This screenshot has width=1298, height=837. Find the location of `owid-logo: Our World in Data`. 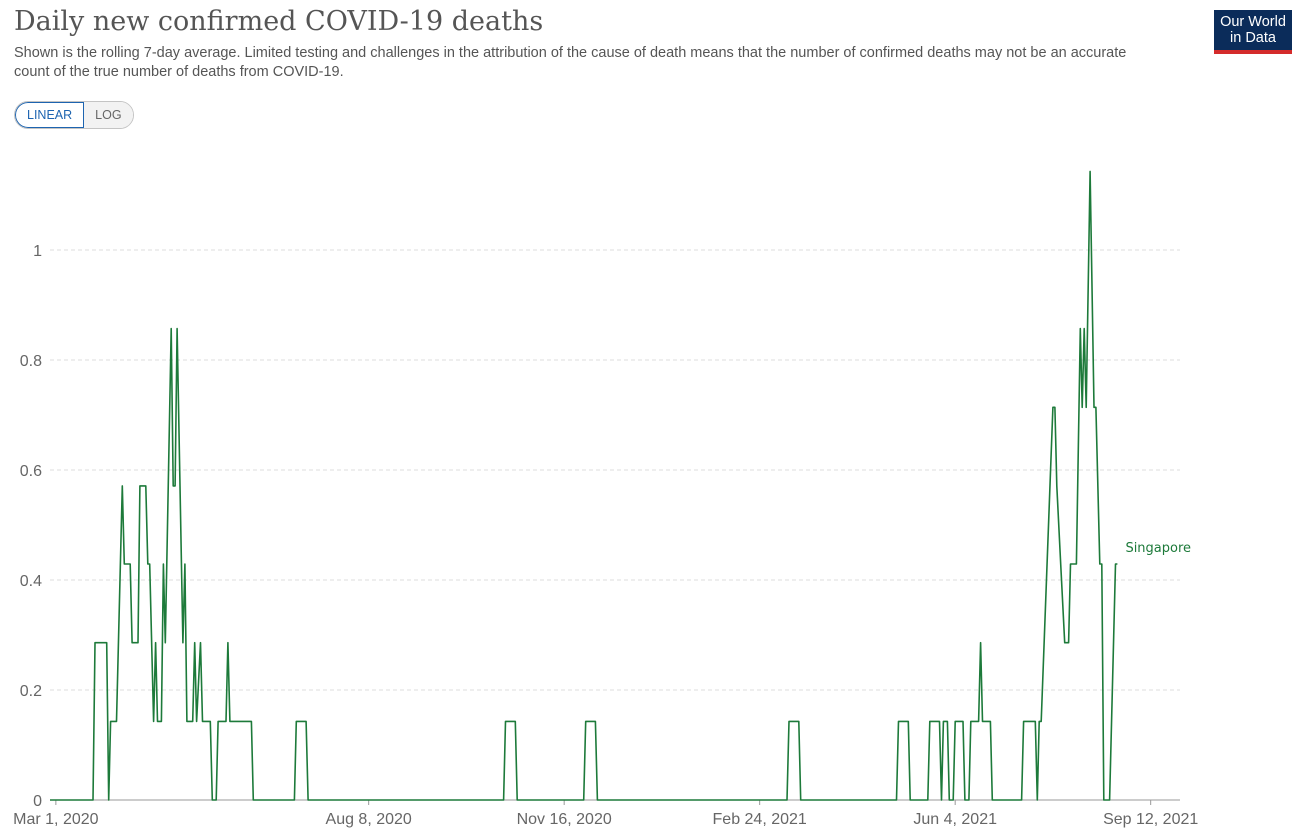

owid-logo: Our World in Data is located at coordinates (1253, 32).